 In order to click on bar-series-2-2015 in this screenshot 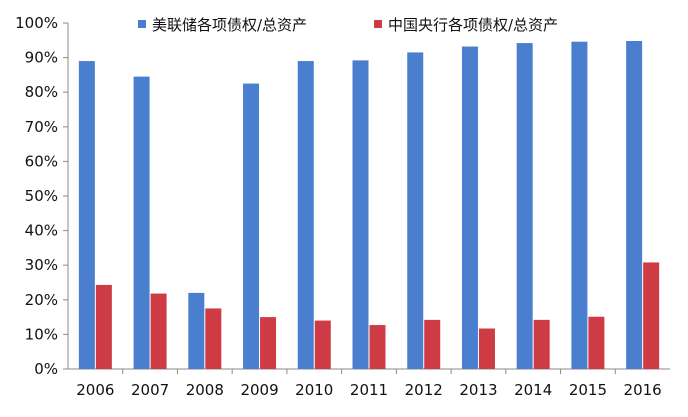, I will do `click(596, 342)`.